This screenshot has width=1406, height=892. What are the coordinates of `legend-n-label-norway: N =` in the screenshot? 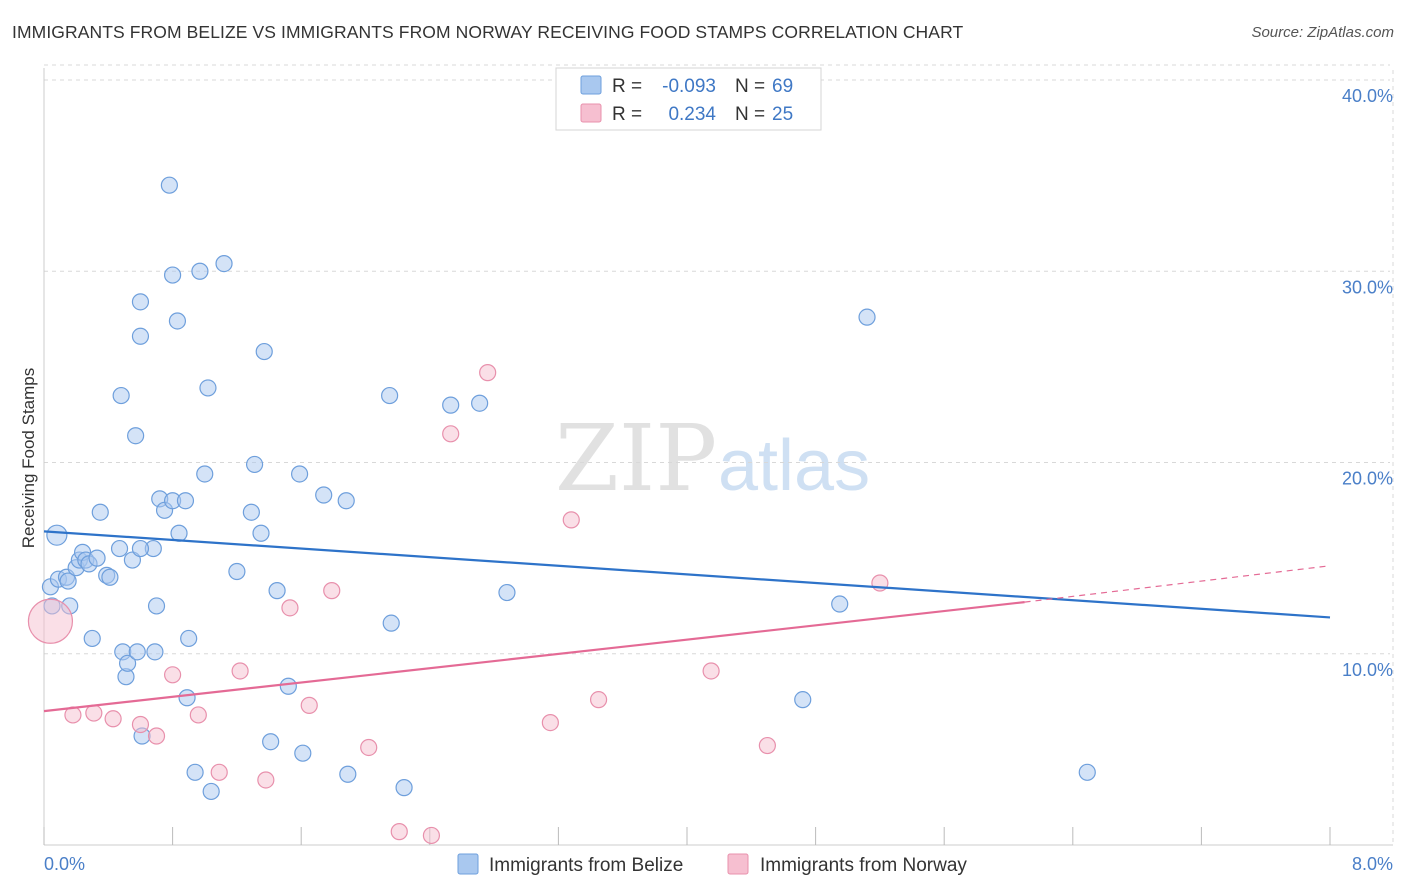 It's located at (750, 114).